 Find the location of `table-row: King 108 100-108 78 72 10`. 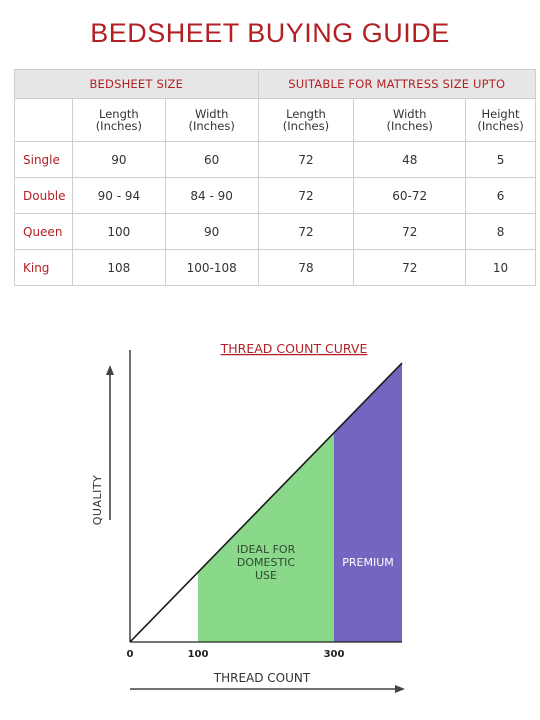

table-row: King 108 100-108 78 72 10 is located at coordinates (275, 267).